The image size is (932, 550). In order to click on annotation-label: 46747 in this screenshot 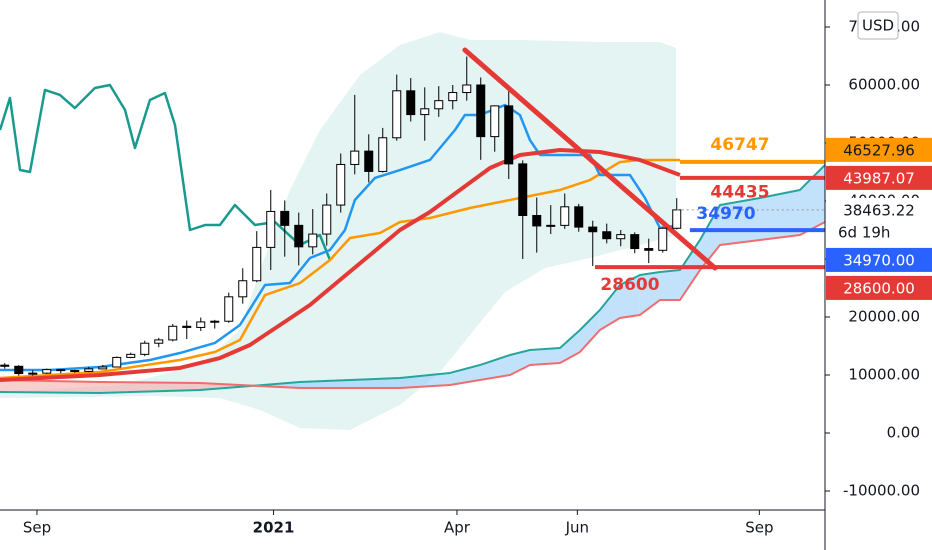, I will do `click(739, 145)`.